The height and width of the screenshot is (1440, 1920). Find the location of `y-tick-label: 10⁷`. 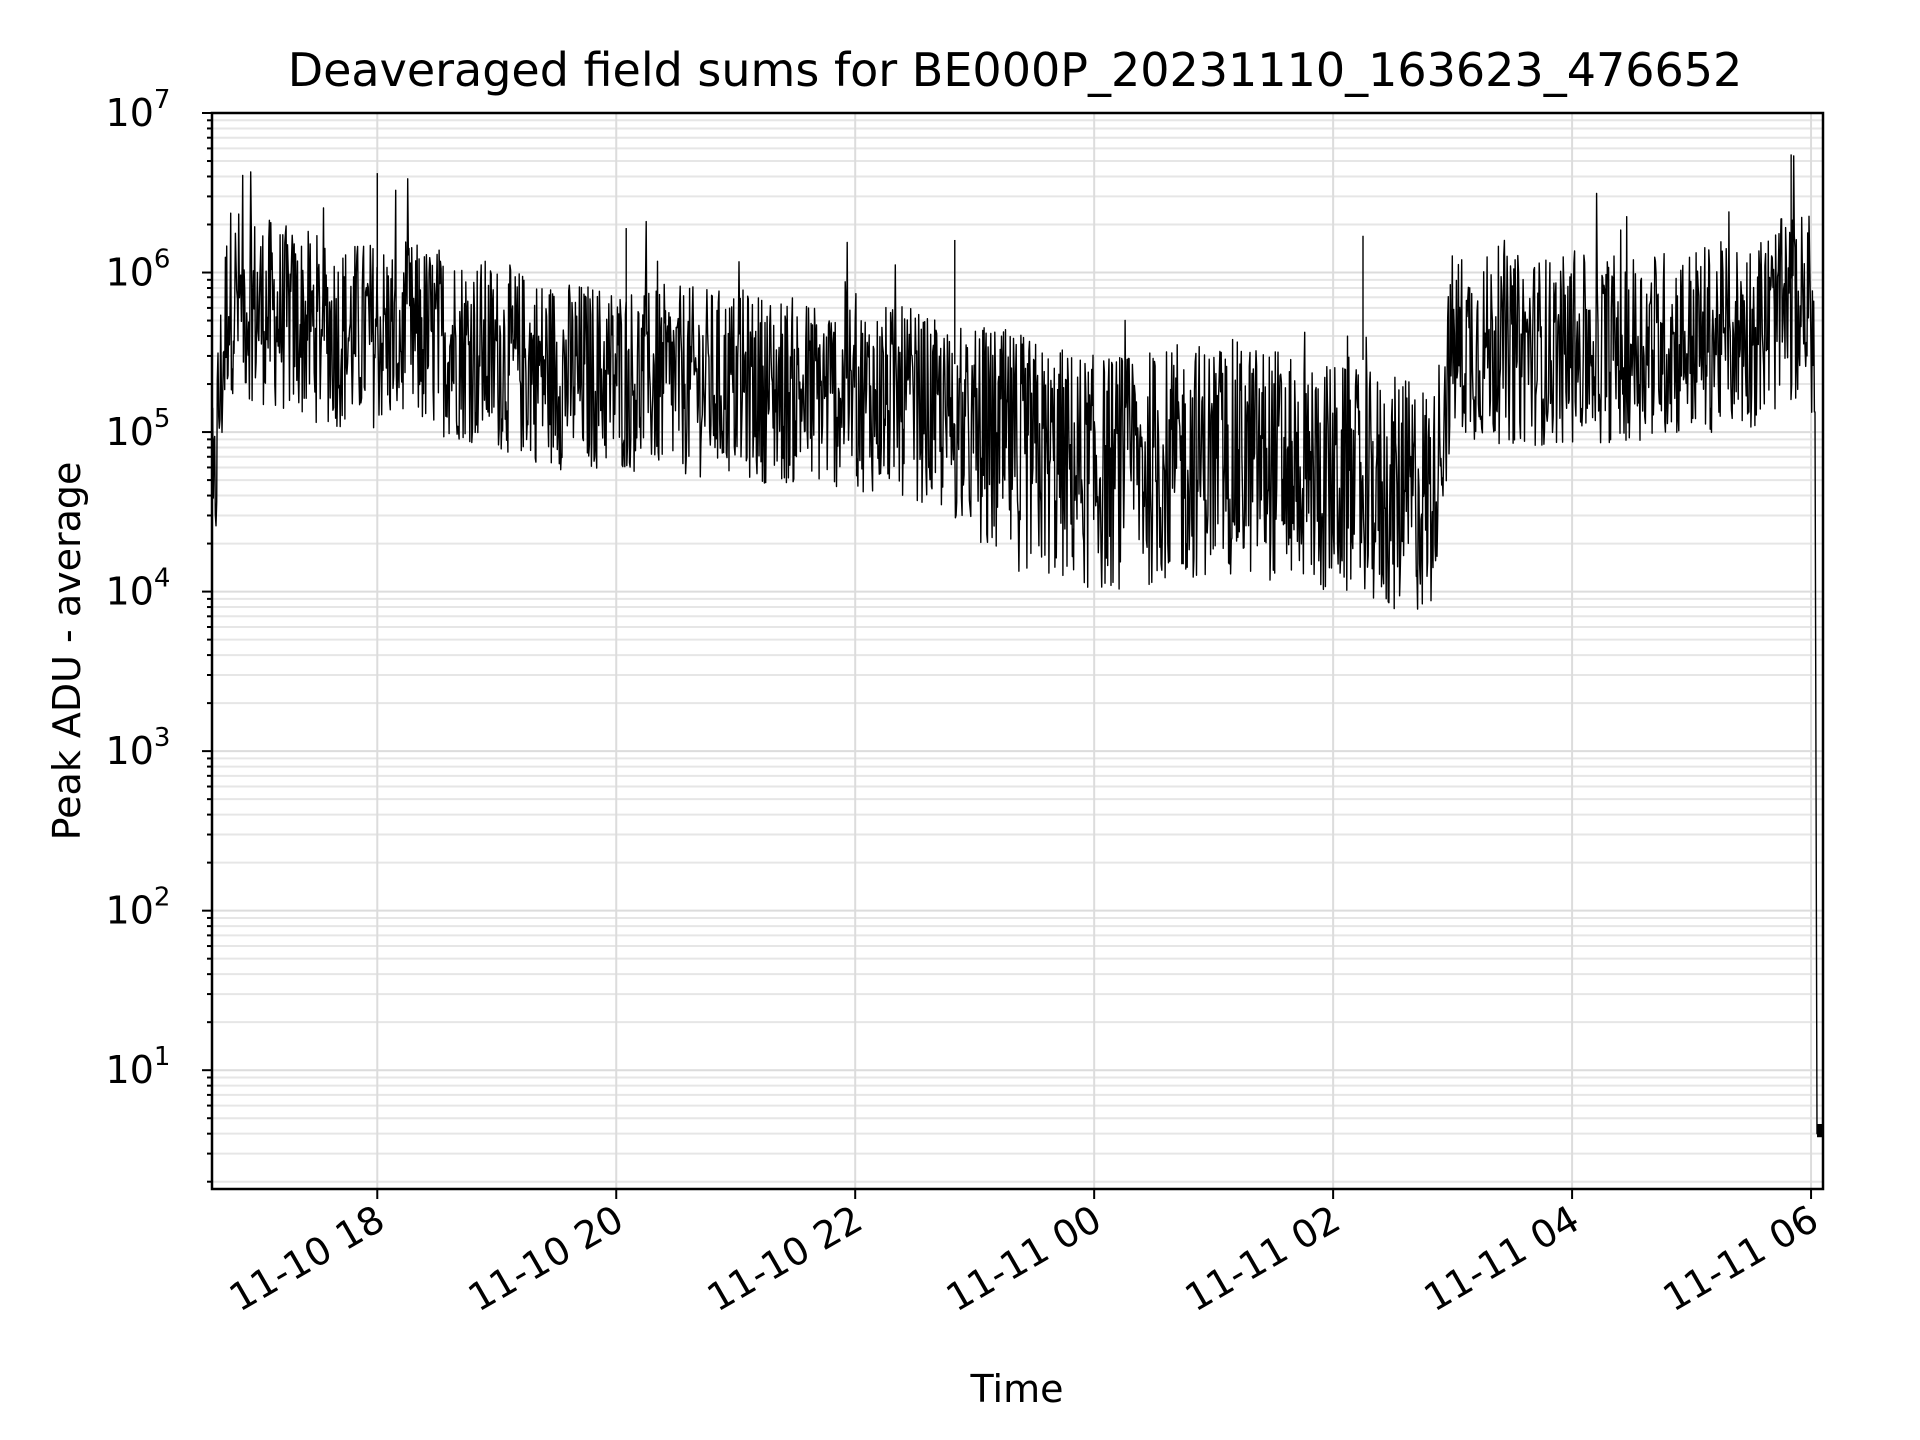

y-tick-label: 10⁷ is located at coordinates (138, 110).